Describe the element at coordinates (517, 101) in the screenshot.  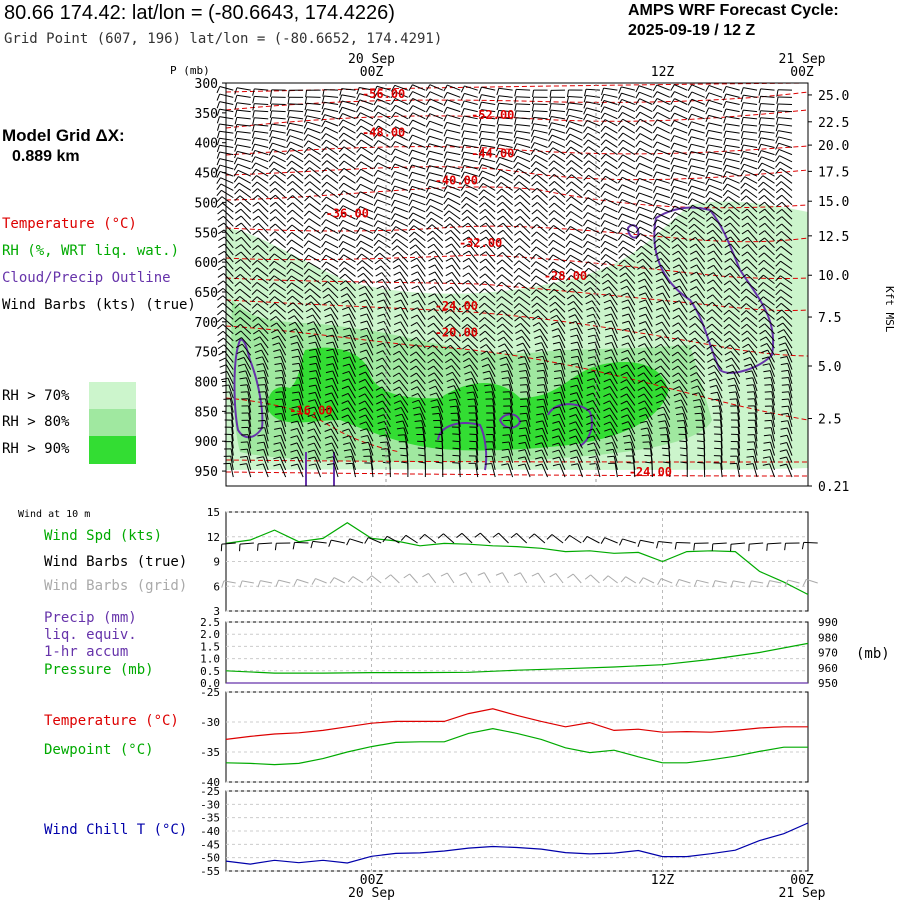
I see `temperature-contour` at that location.